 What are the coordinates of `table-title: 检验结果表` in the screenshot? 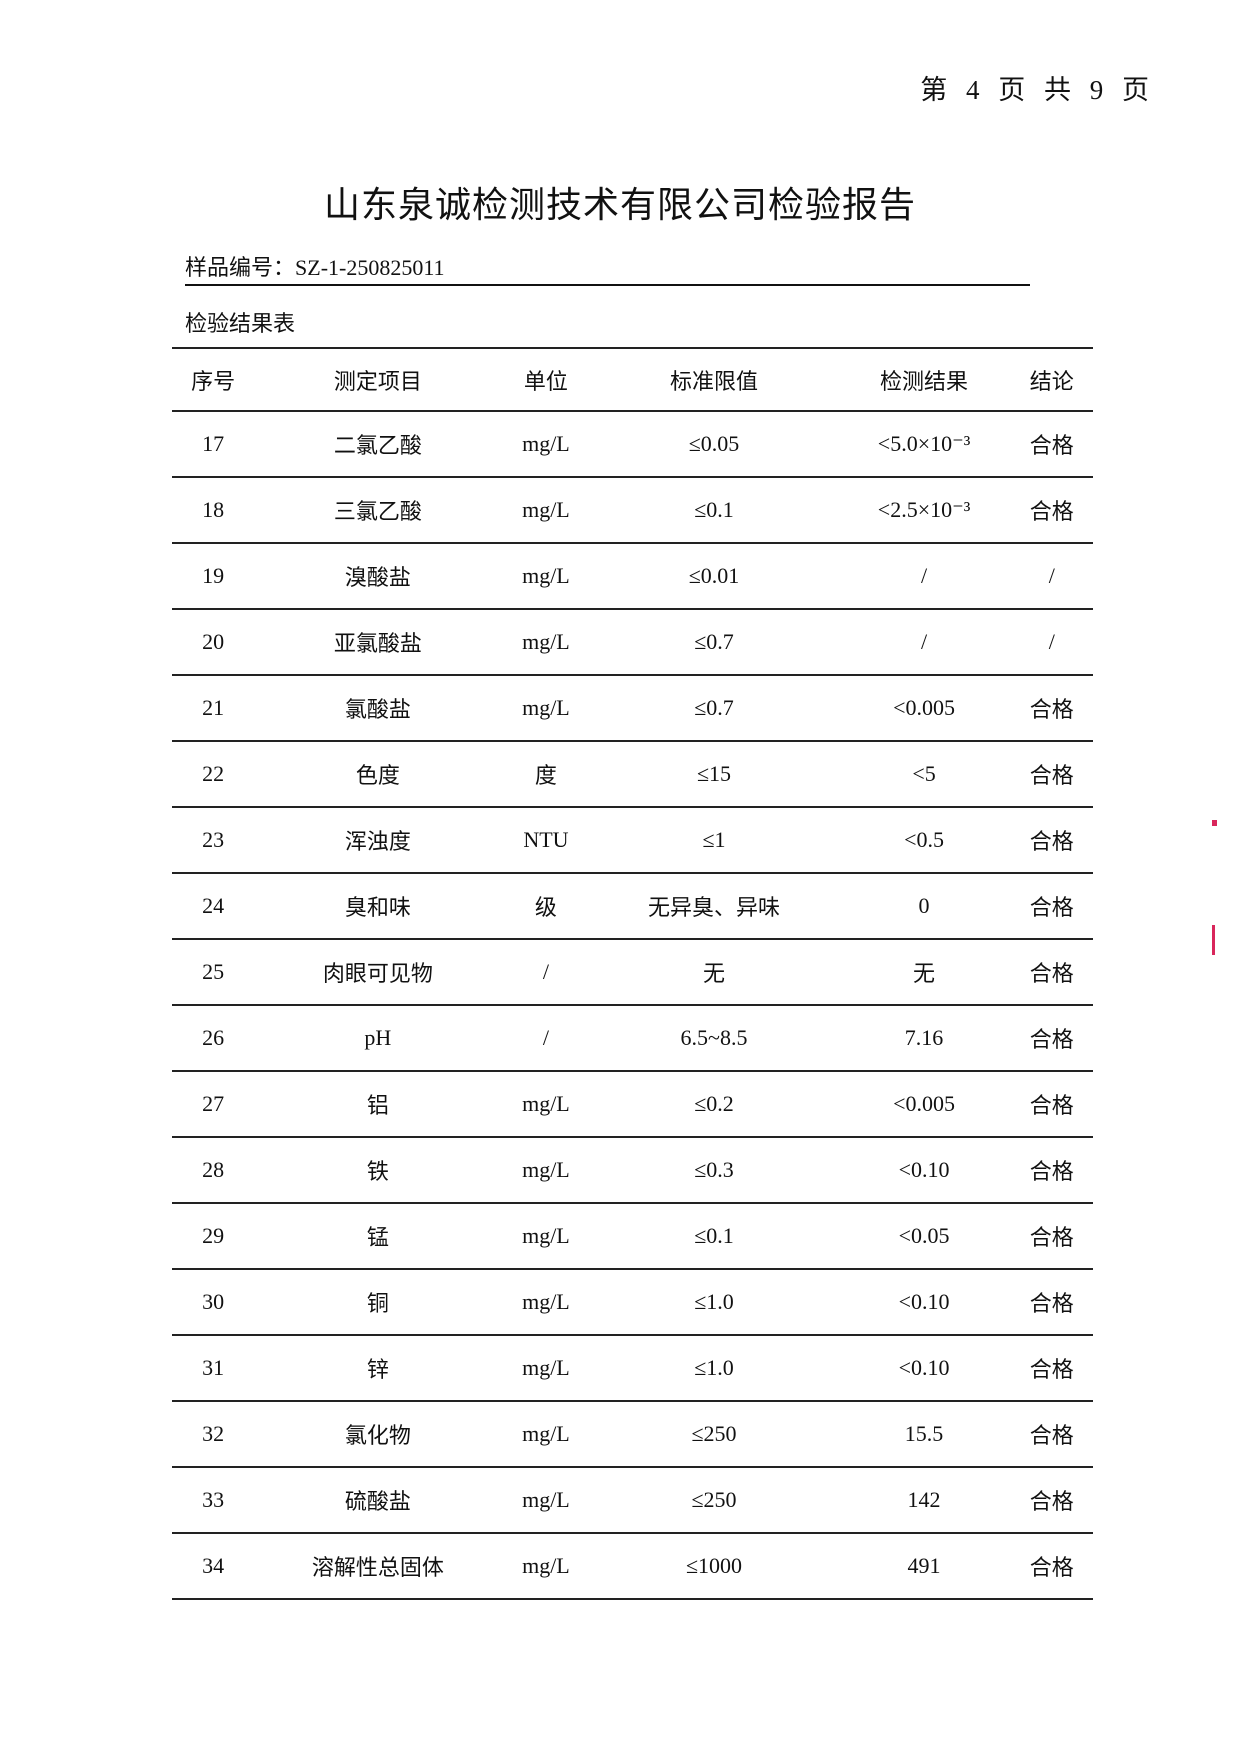 It's located at (240, 323).